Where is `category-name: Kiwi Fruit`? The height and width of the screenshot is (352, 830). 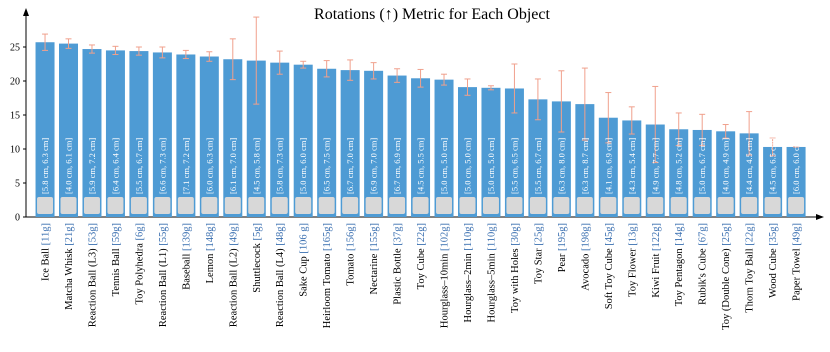 category-name: Kiwi Fruit is located at coordinates (656, 276).